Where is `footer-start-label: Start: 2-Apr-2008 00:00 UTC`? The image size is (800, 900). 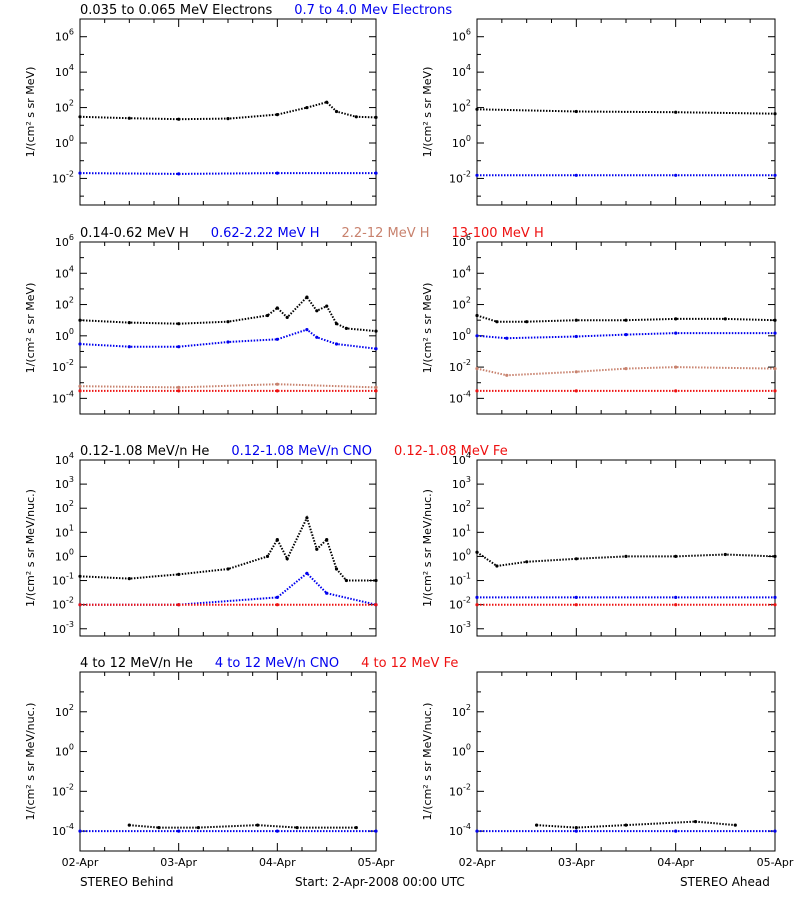 footer-start-label: Start: 2-Apr-2008 00:00 UTC is located at coordinates (380, 882).